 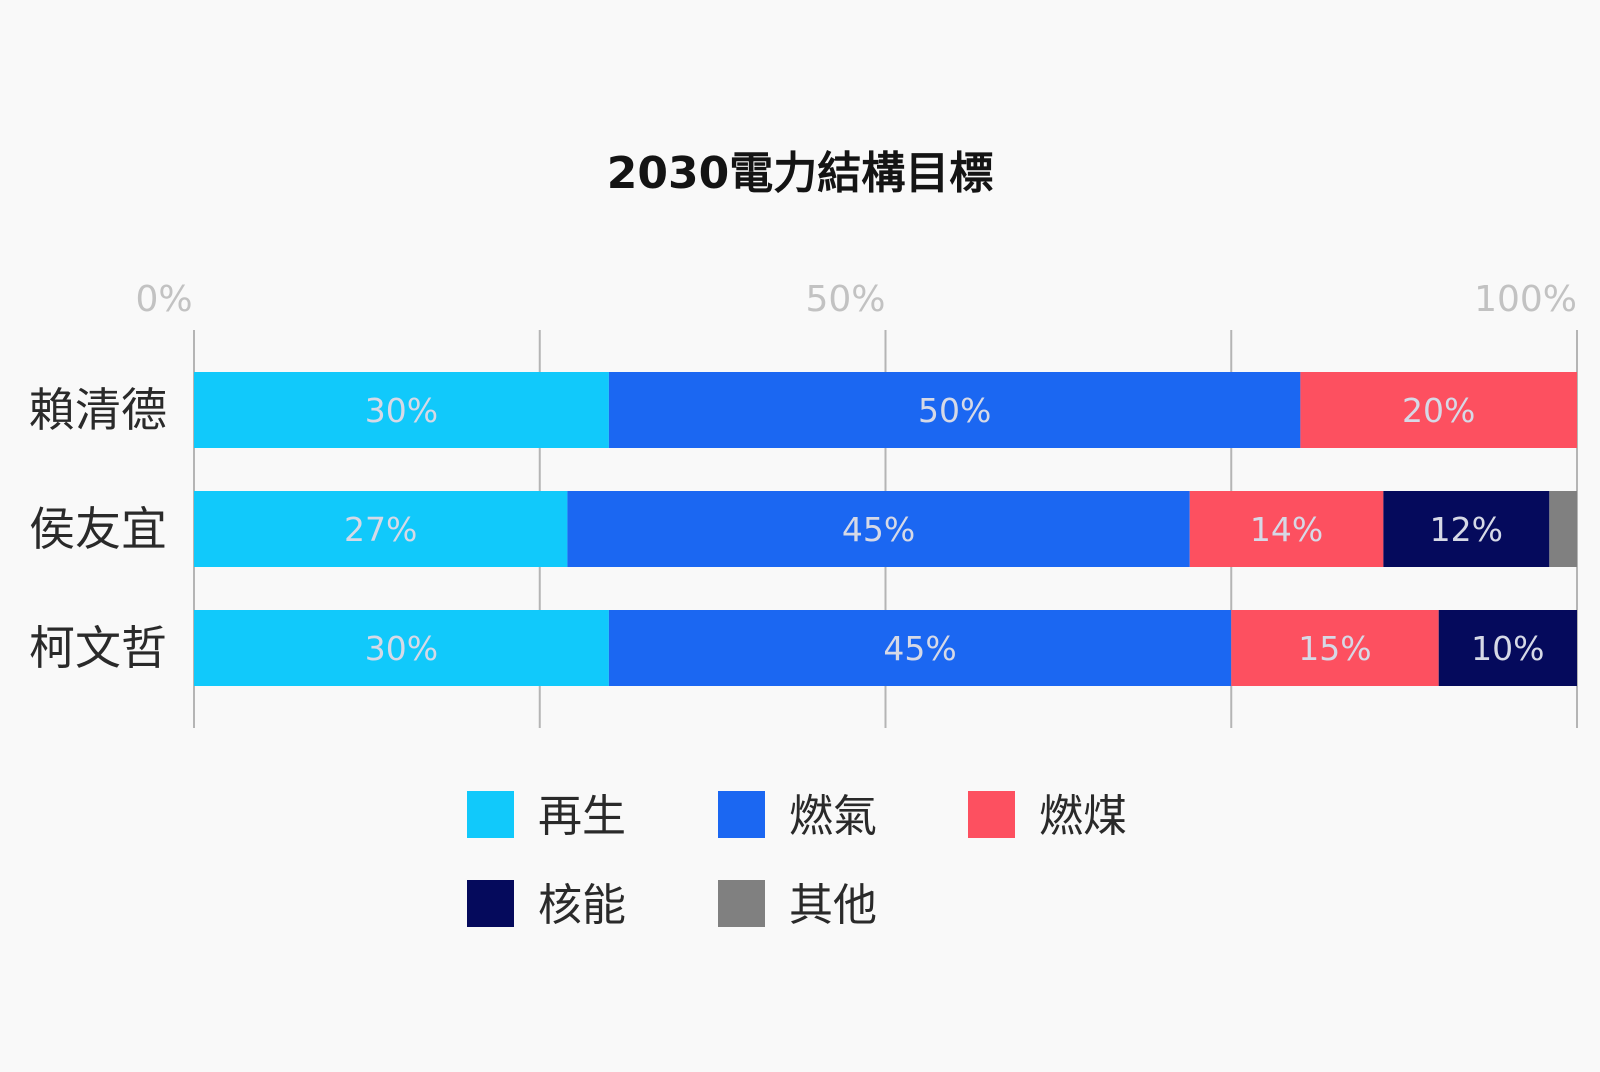 I want to click on category-label: 侯友宜, so click(x=98, y=529).